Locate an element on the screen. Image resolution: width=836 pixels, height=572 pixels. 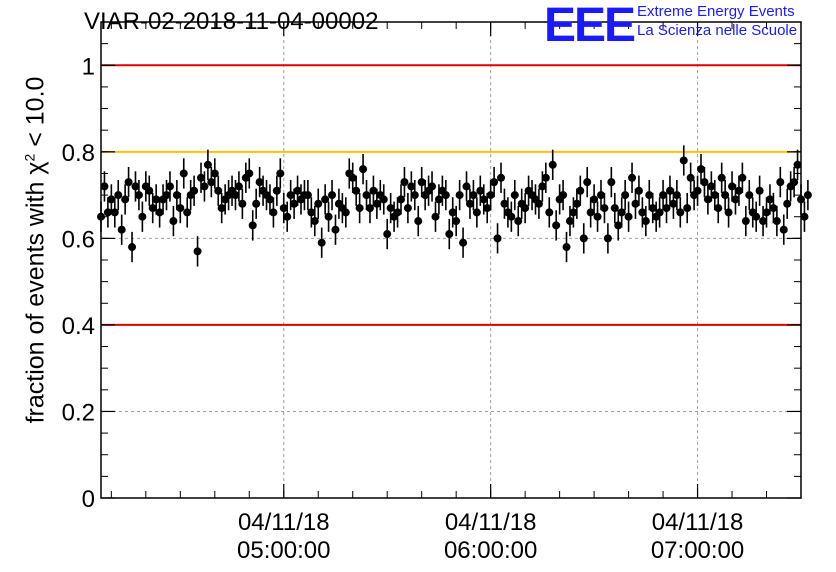
y-tick-label: 0.6 is located at coordinates (78, 239).